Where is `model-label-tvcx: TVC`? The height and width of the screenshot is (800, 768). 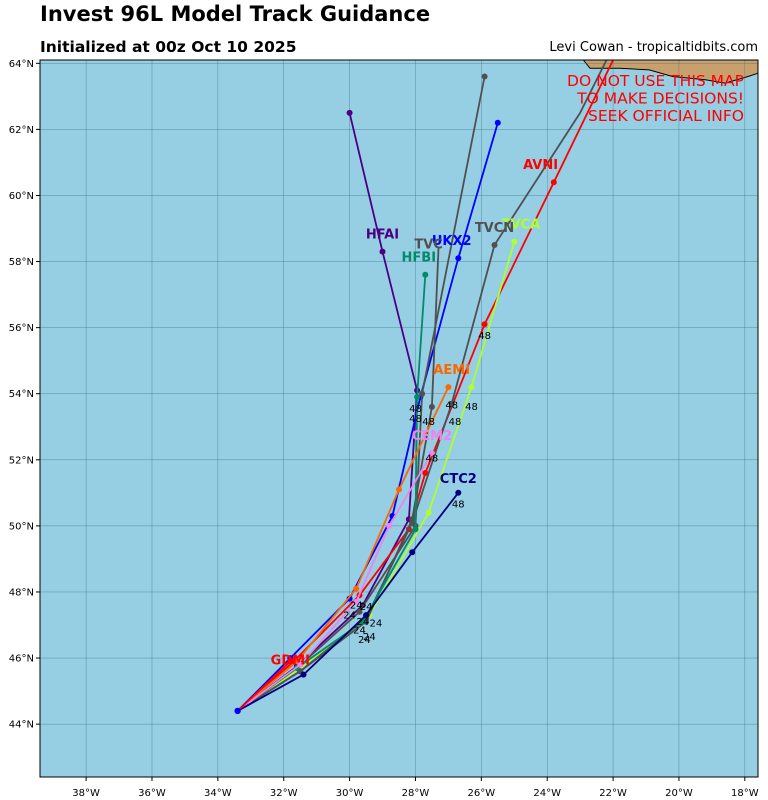
model-label-tvcx: TVC is located at coordinates (428, 244).